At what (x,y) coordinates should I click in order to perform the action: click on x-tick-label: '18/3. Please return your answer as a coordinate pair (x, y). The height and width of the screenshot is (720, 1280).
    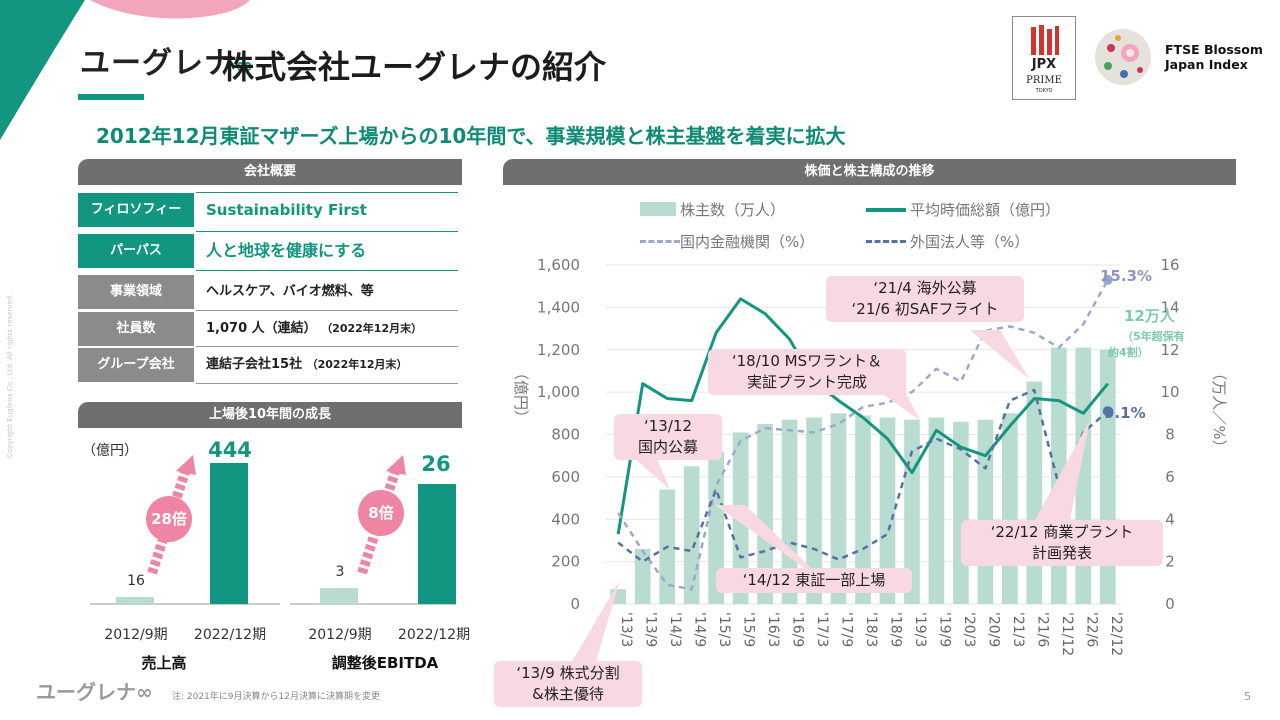
    Looking at the image, I should click on (871, 629).